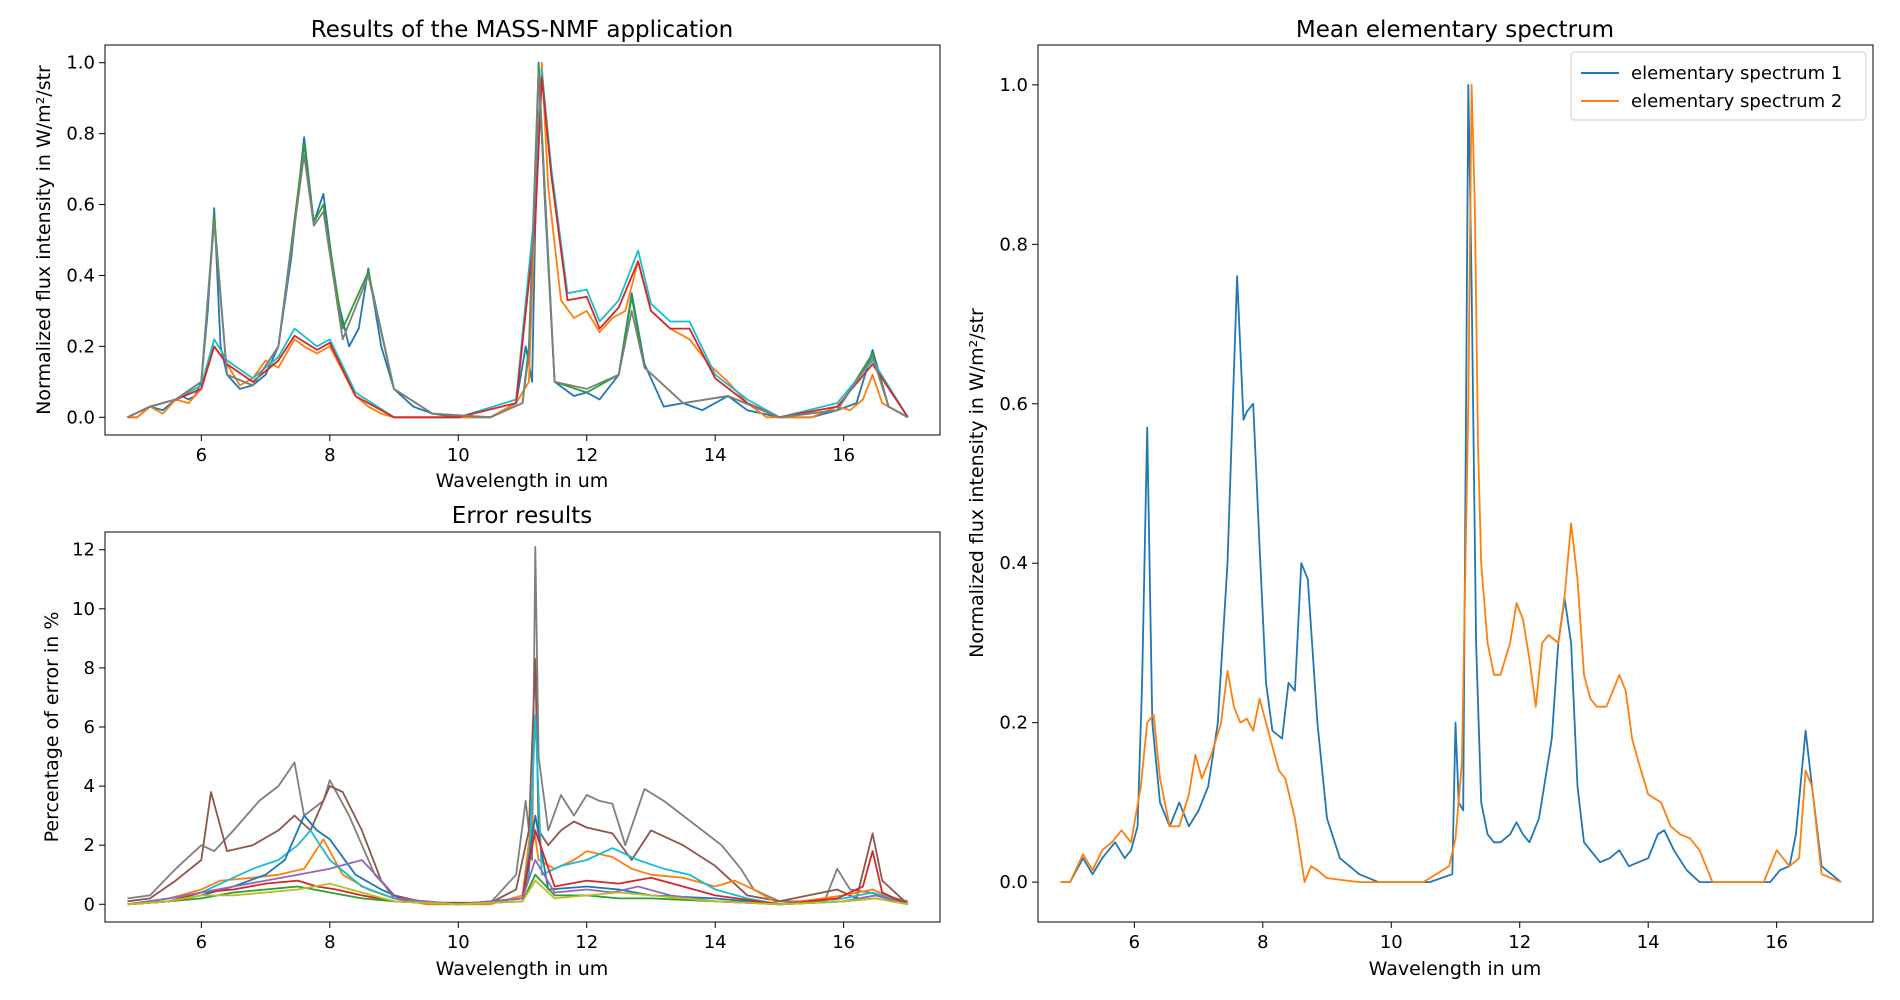 The width and height of the screenshot is (1900, 1000). Describe the element at coordinates (1736, 73) in the screenshot. I see `legend-label: elementary spectrum 1` at that location.